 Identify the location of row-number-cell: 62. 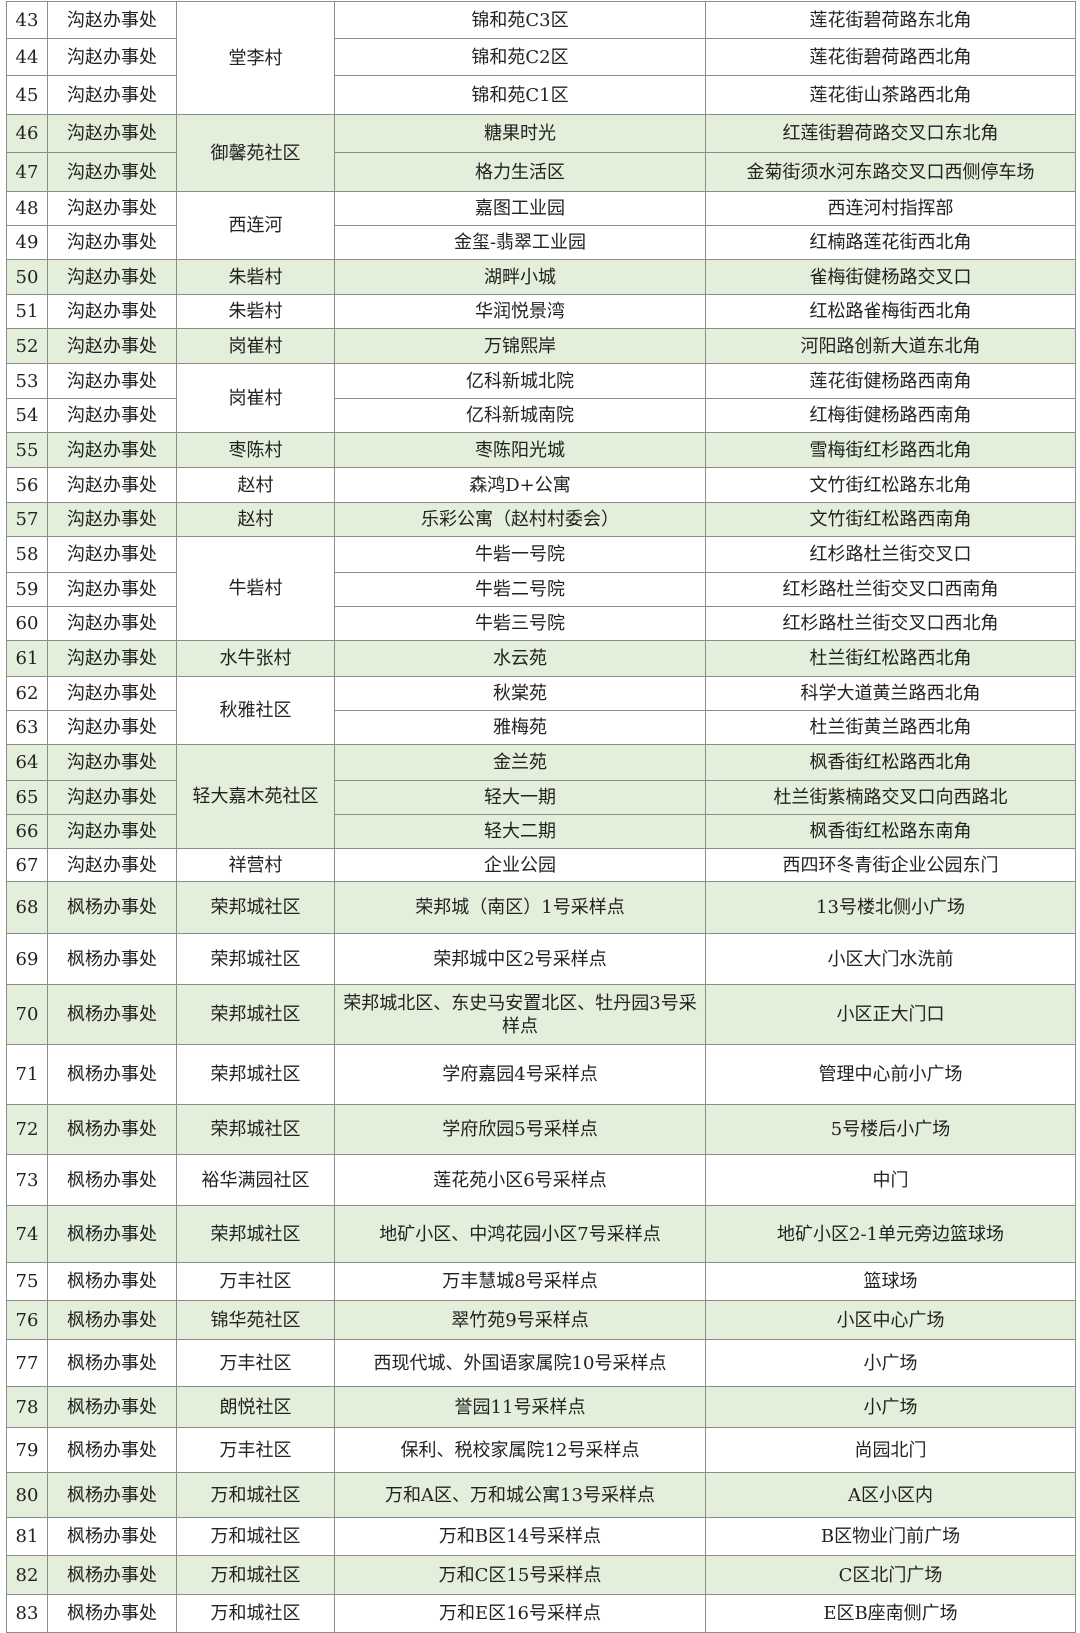
(27, 693).